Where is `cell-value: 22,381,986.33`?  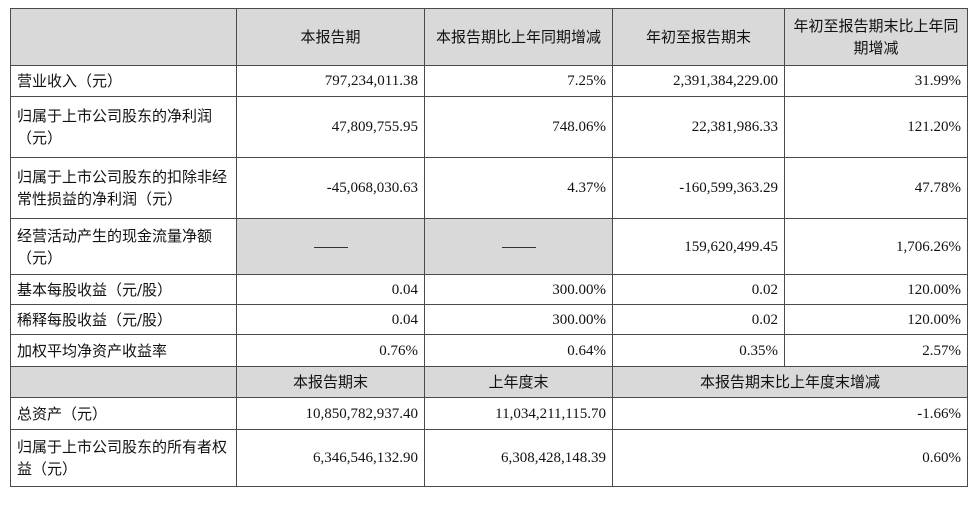
cell-value: 22,381,986.33 is located at coordinates (698, 127).